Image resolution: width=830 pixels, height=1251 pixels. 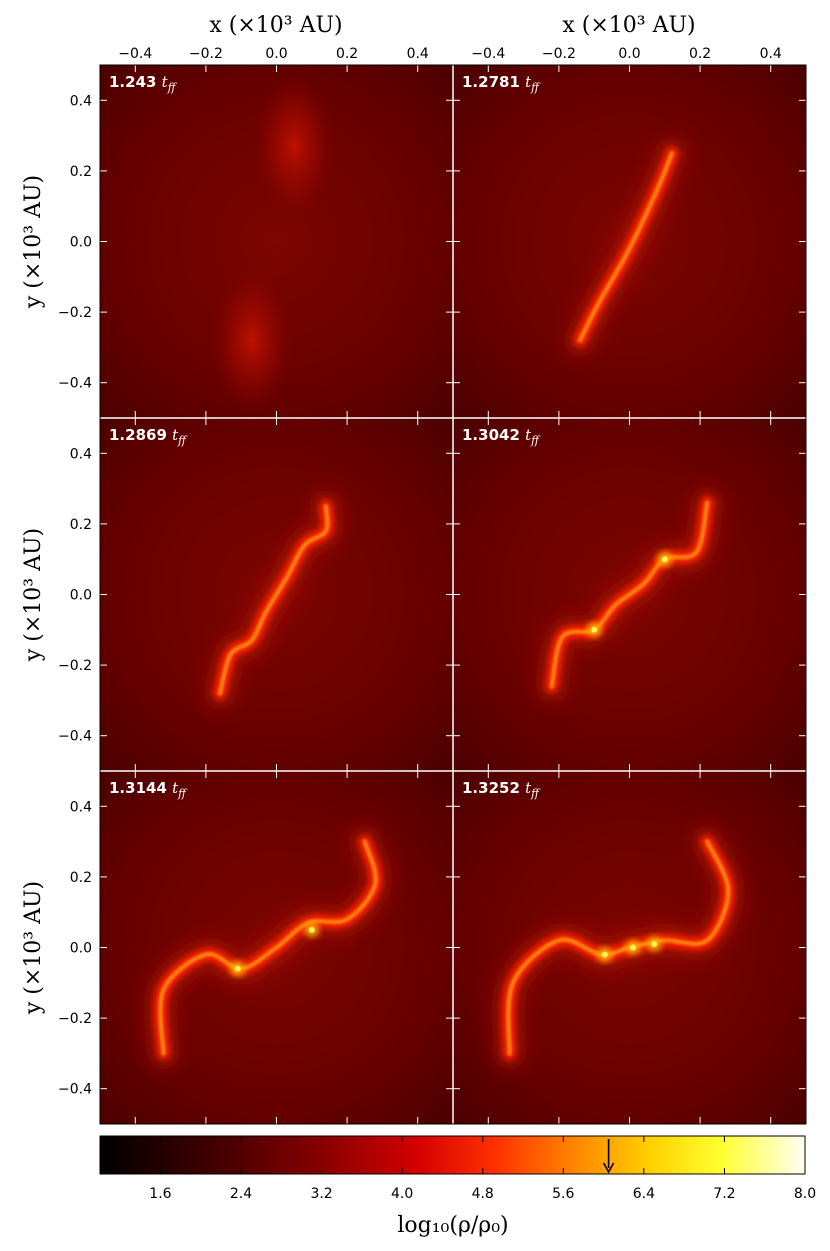 I want to click on colorbar-tick-label: 2.4, so click(x=241, y=1194).